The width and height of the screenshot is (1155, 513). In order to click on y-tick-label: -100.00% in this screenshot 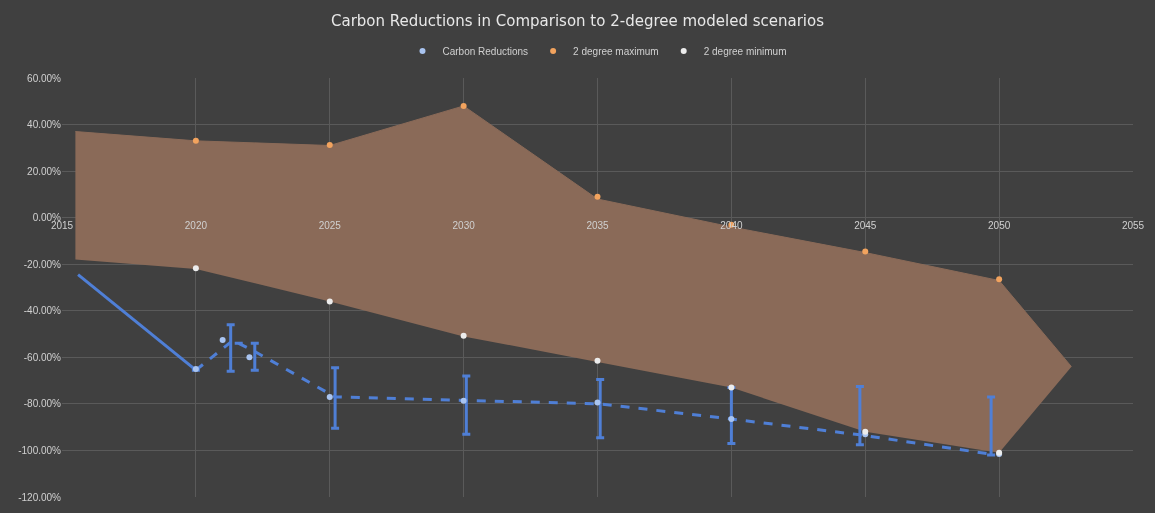, I will do `click(40, 450)`.